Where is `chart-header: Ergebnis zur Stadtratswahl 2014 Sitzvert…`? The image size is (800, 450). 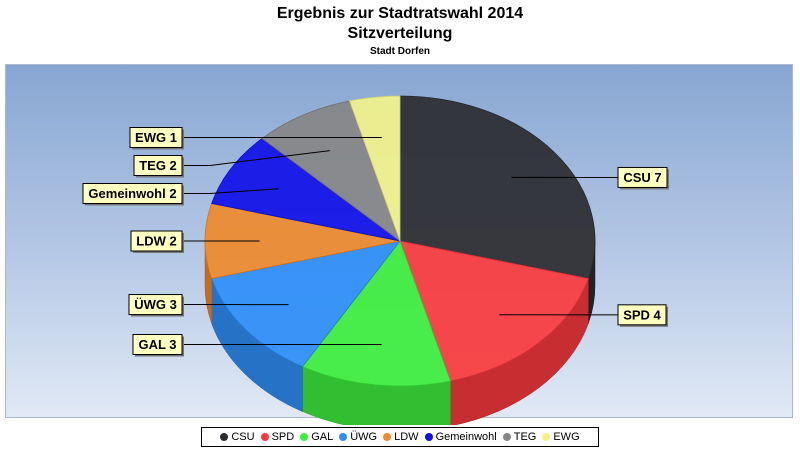
chart-header: Ergebnis zur Stadtratswahl 2014 Sitzvert… is located at coordinates (400, 29).